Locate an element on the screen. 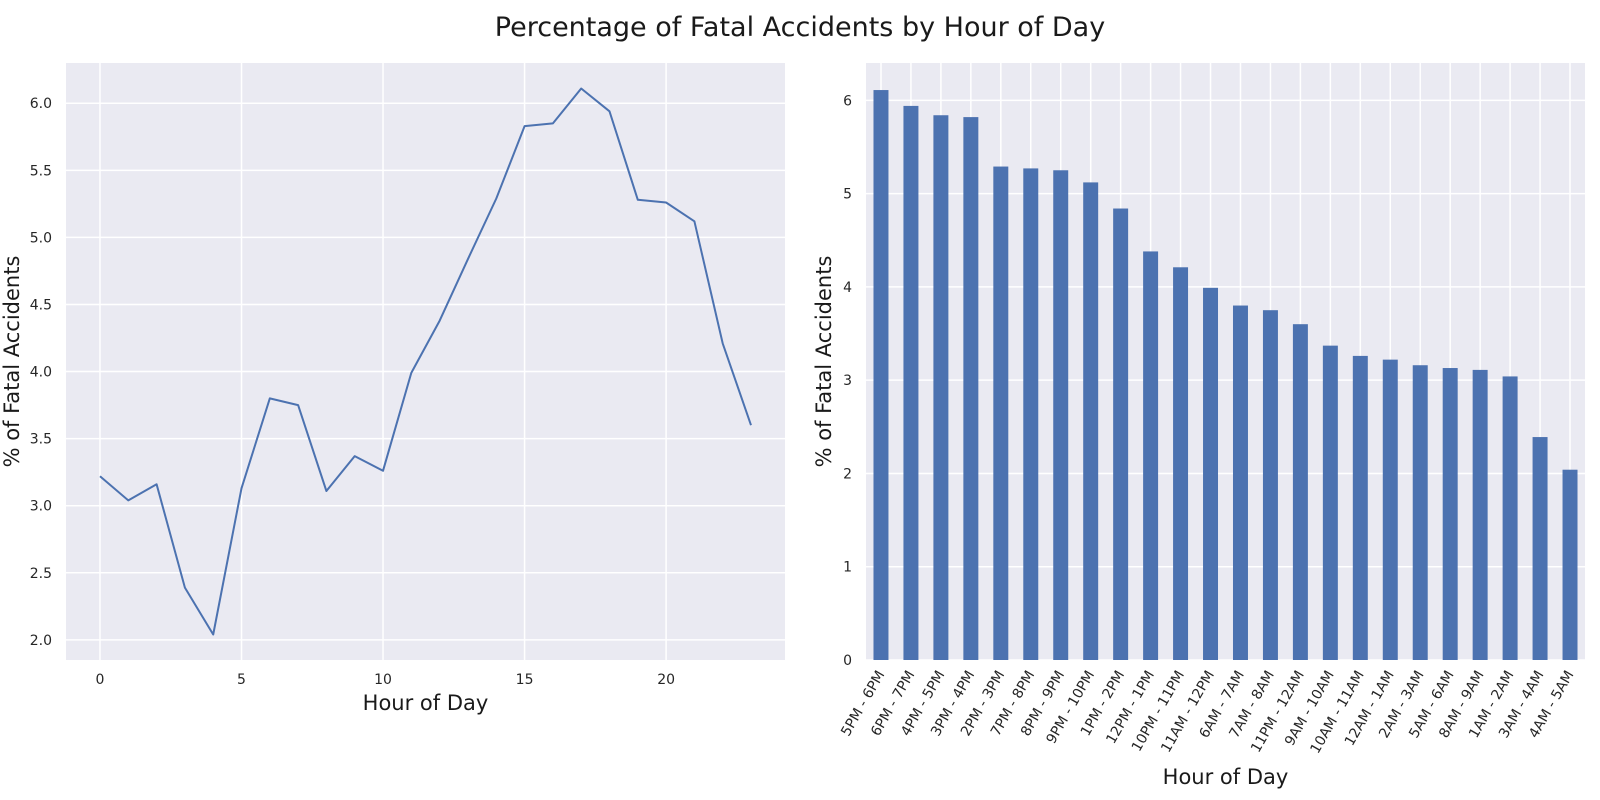 The image size is (1600, 800). line-chart-y-axis-label: % of Fatal Accidents is located at coordinates (12, 362).